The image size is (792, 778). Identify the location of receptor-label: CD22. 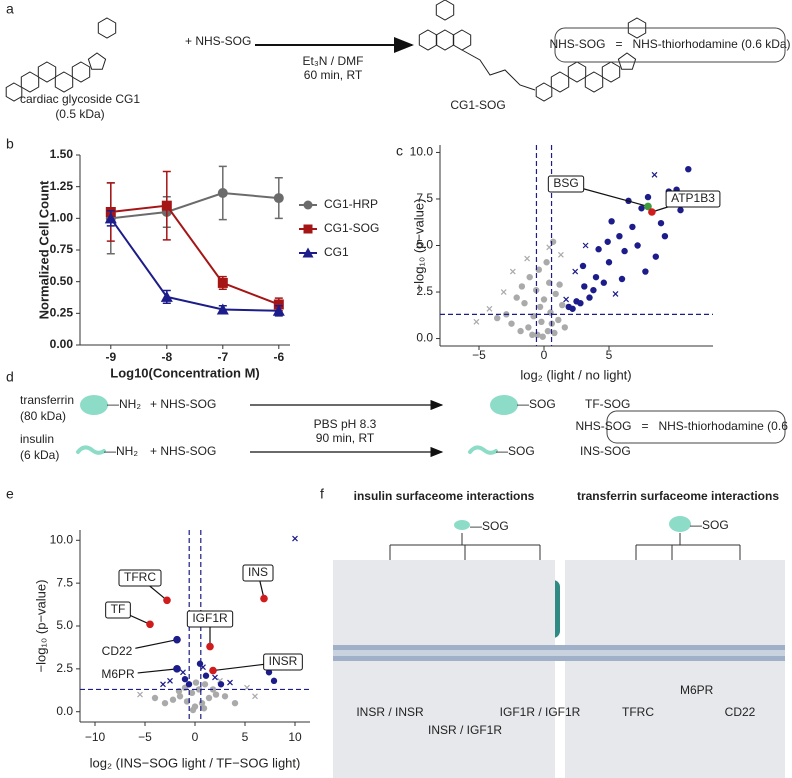
(740, 712).